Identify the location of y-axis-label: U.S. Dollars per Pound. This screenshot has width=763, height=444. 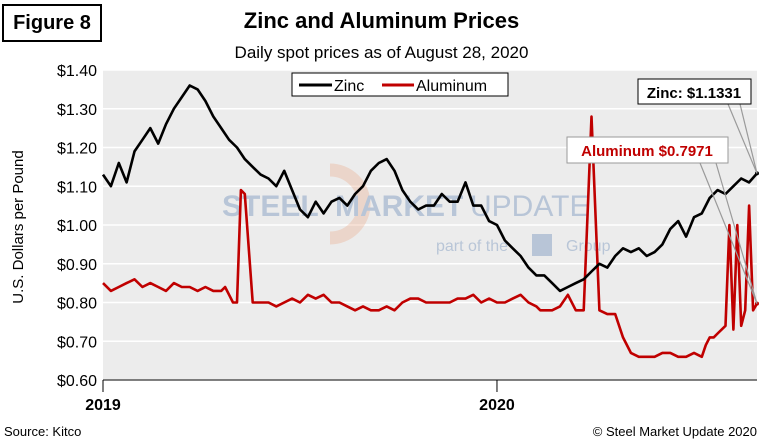
(18, 226).